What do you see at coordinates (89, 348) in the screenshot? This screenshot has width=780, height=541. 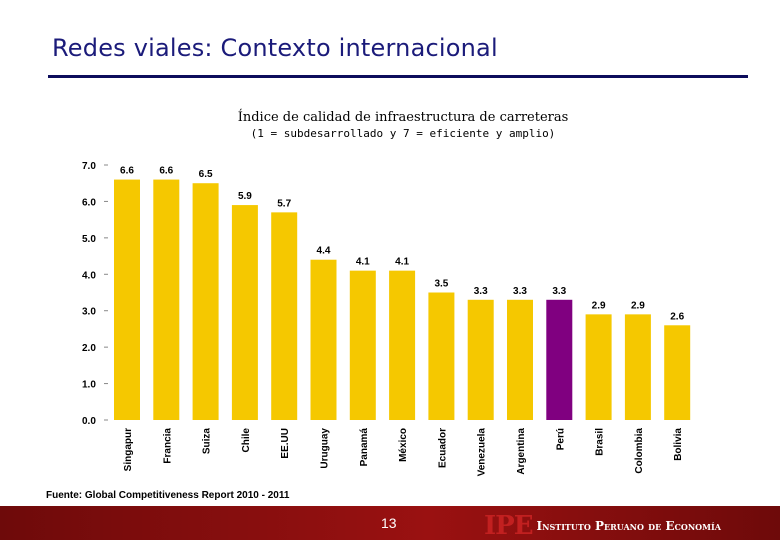 I see `y-tick-label: 2.0` at bounding box center [89, 348].